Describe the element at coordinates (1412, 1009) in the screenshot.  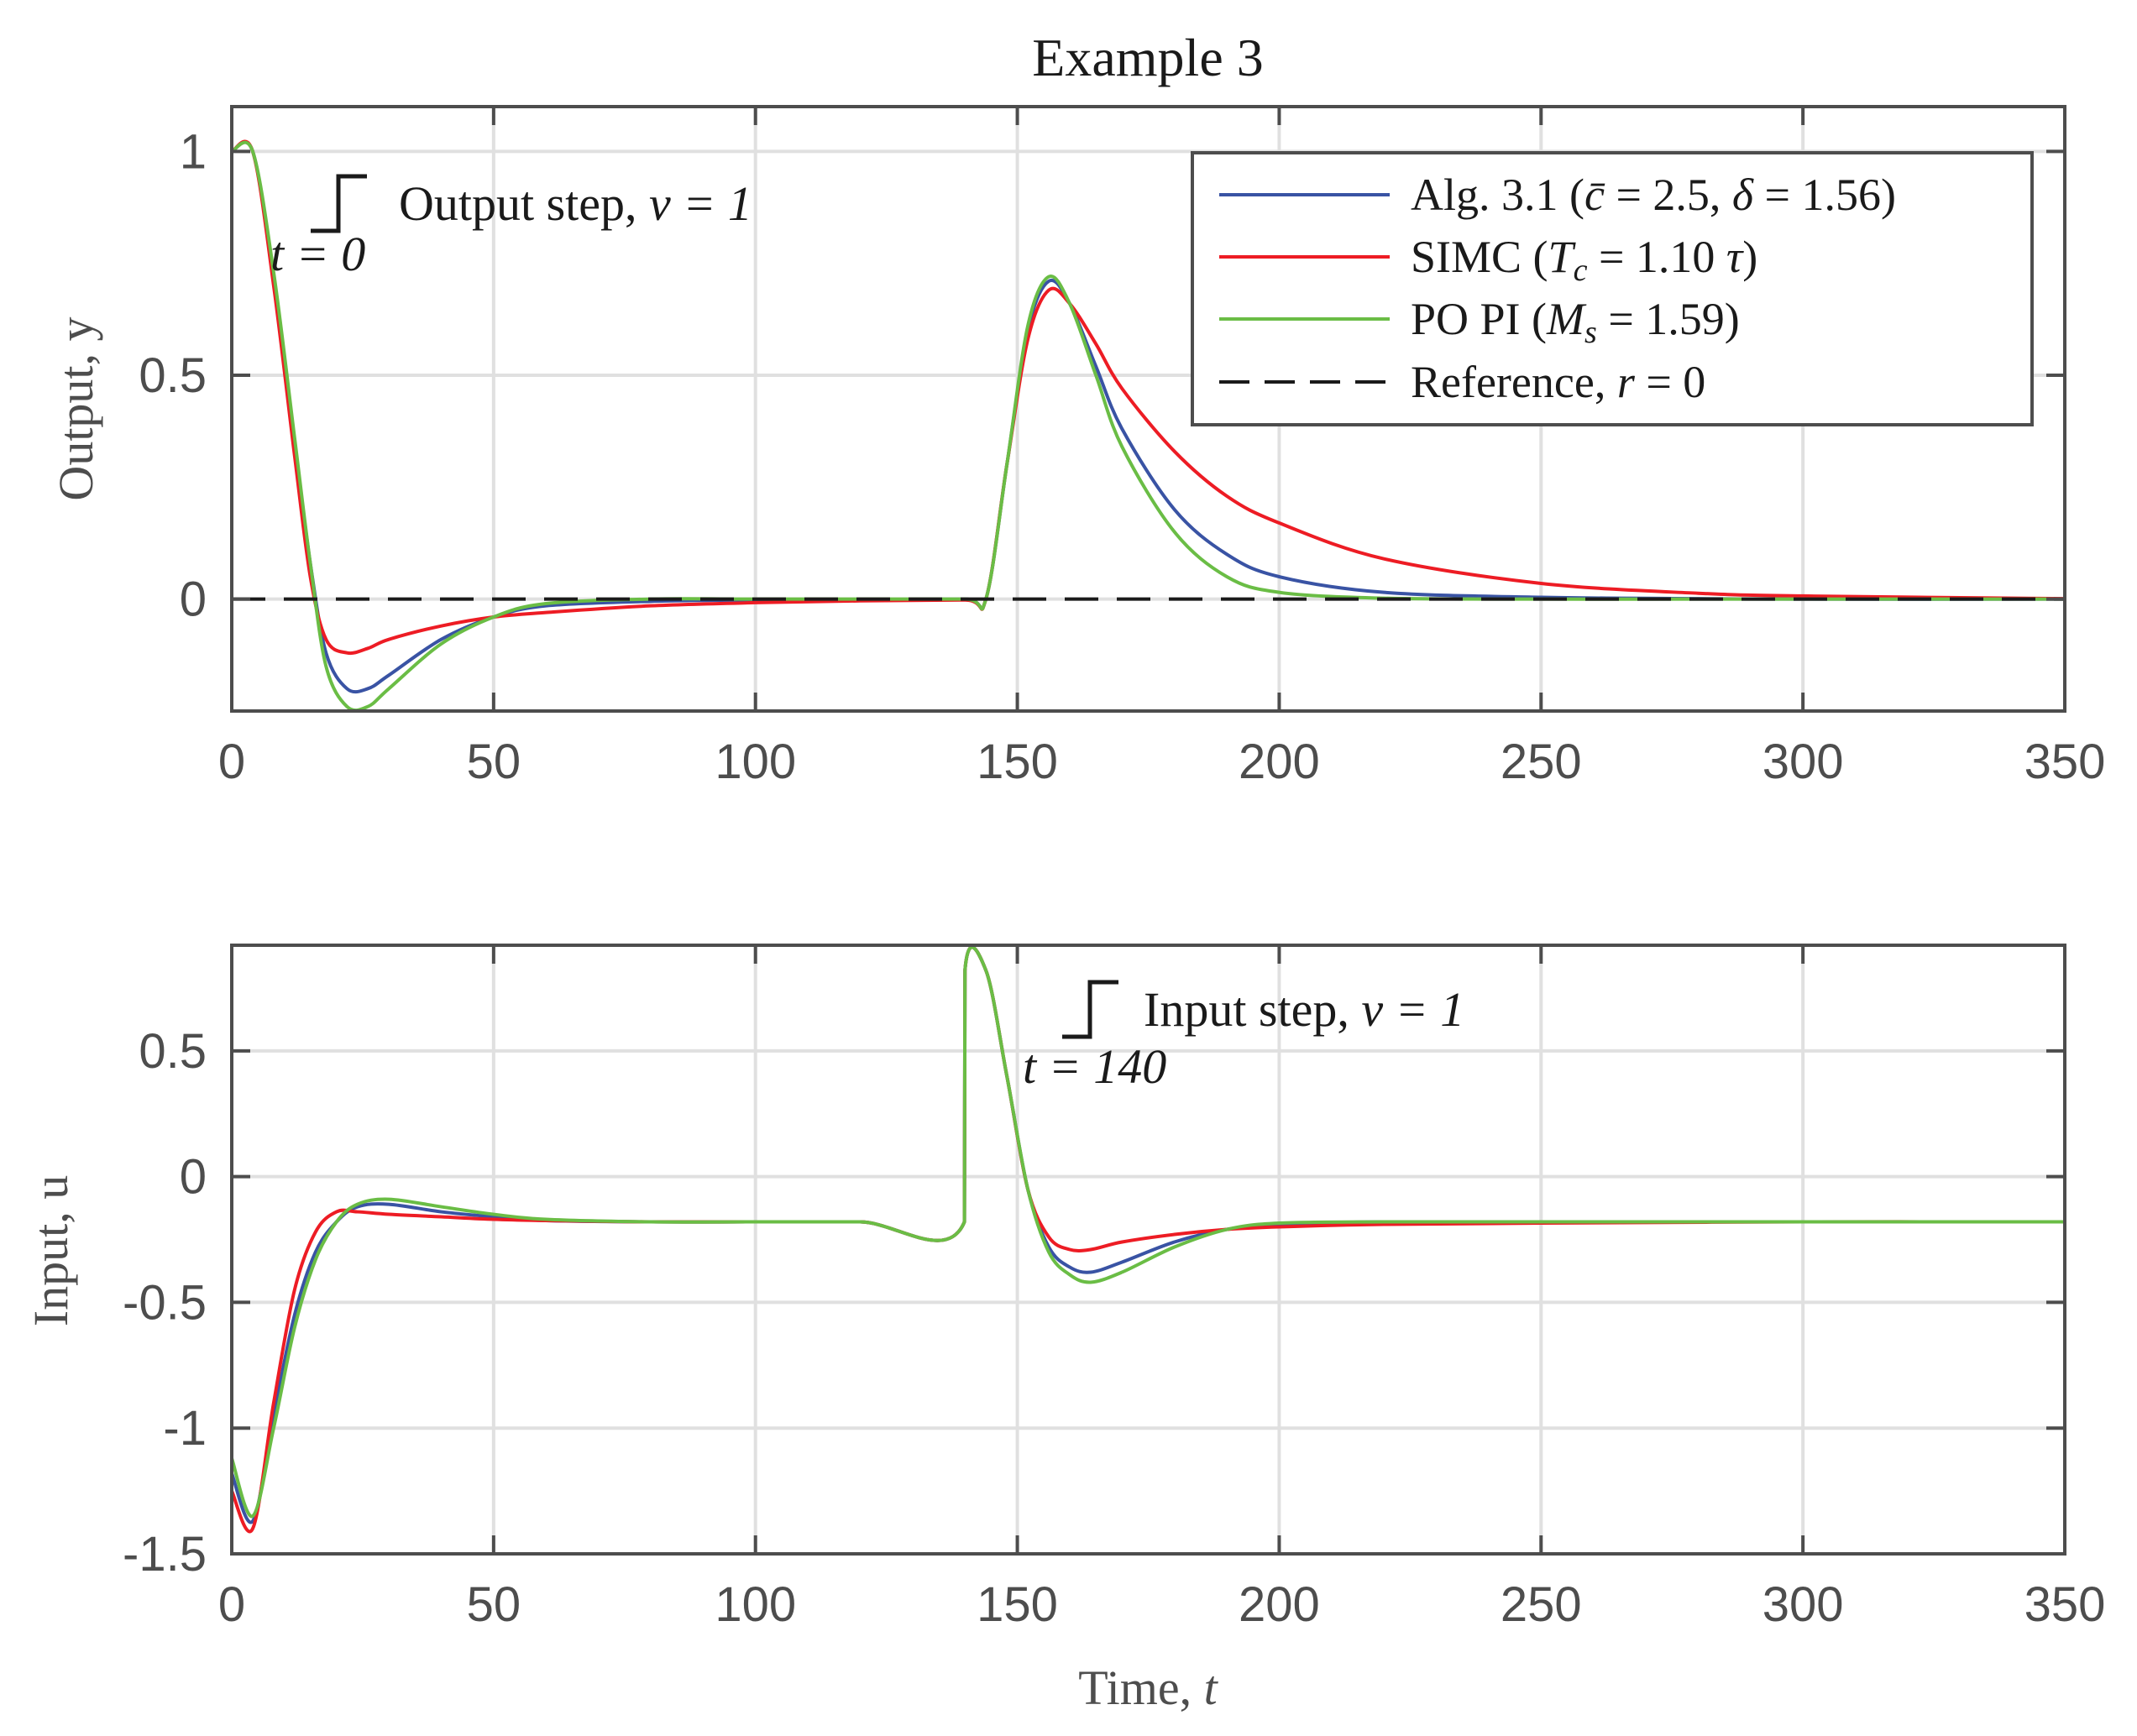
I see `input-step-eq: v = 1` at that location.